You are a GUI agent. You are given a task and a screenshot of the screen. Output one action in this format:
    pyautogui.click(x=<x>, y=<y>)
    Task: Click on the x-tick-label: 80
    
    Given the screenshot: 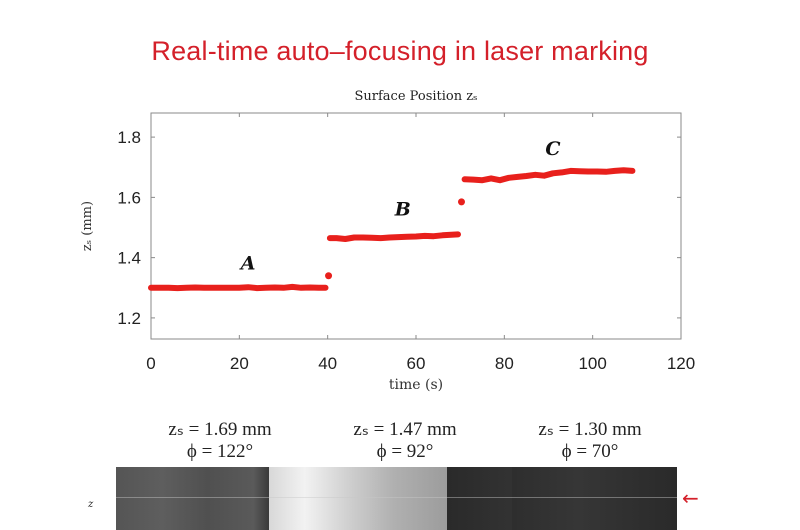 What is the action you would take?
    pyautogui.click(x=504, y=363)
    